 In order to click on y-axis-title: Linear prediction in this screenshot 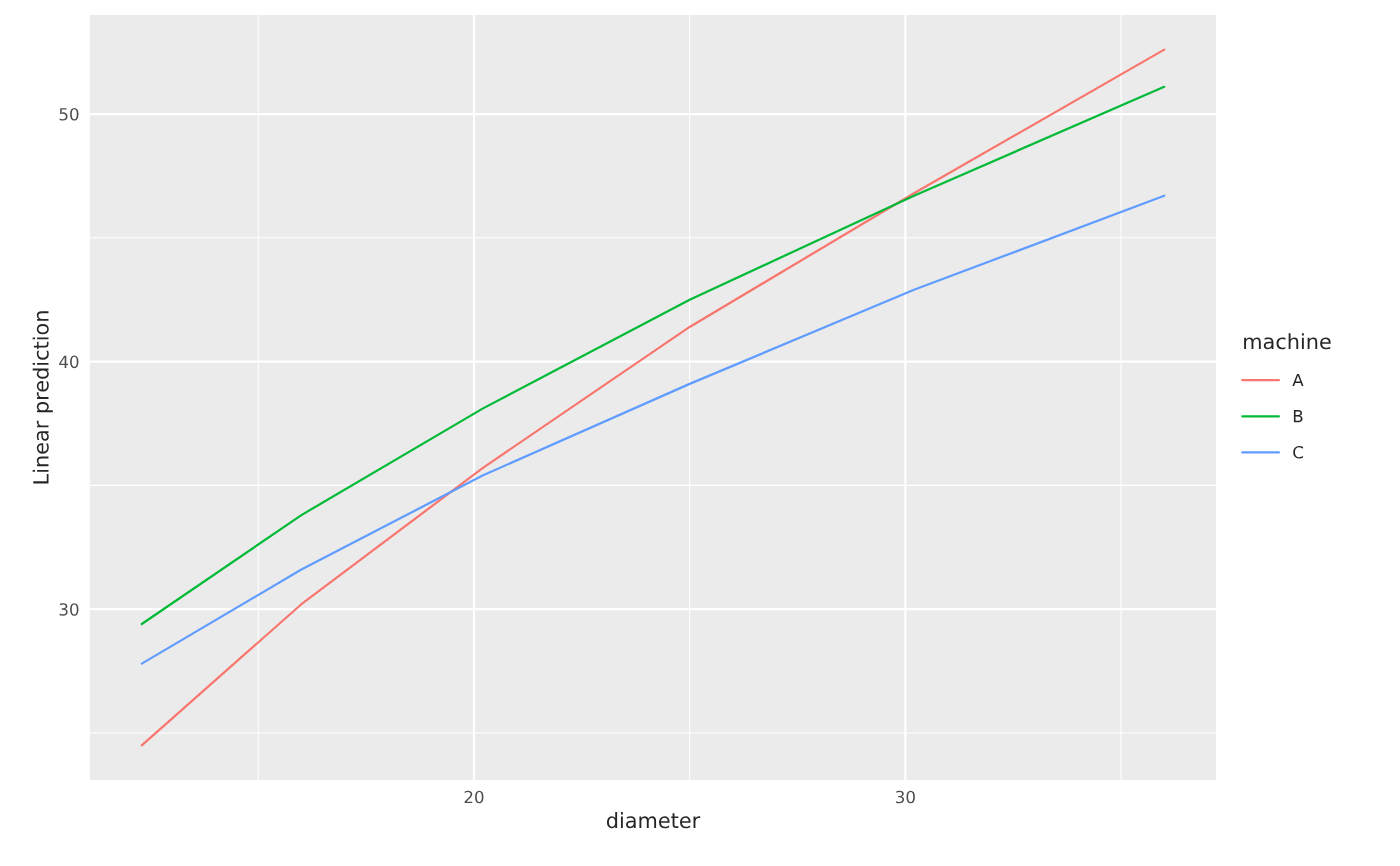, I will do `click(42, 397)`.